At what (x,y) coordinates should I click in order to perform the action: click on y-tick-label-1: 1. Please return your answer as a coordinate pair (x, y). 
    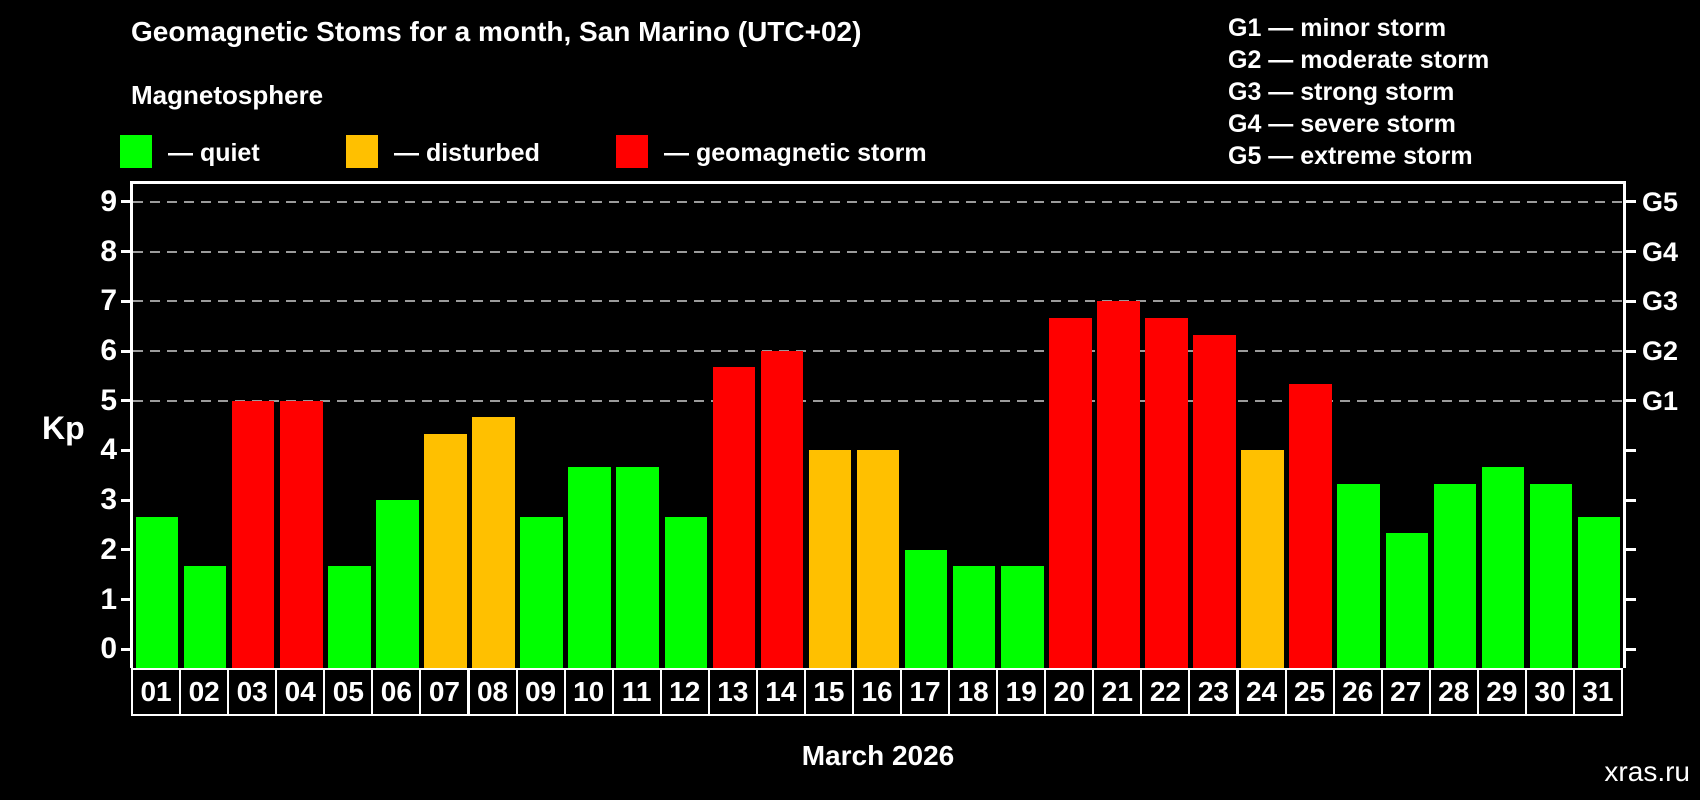
    Looking at the image, I should click on (108, 599).